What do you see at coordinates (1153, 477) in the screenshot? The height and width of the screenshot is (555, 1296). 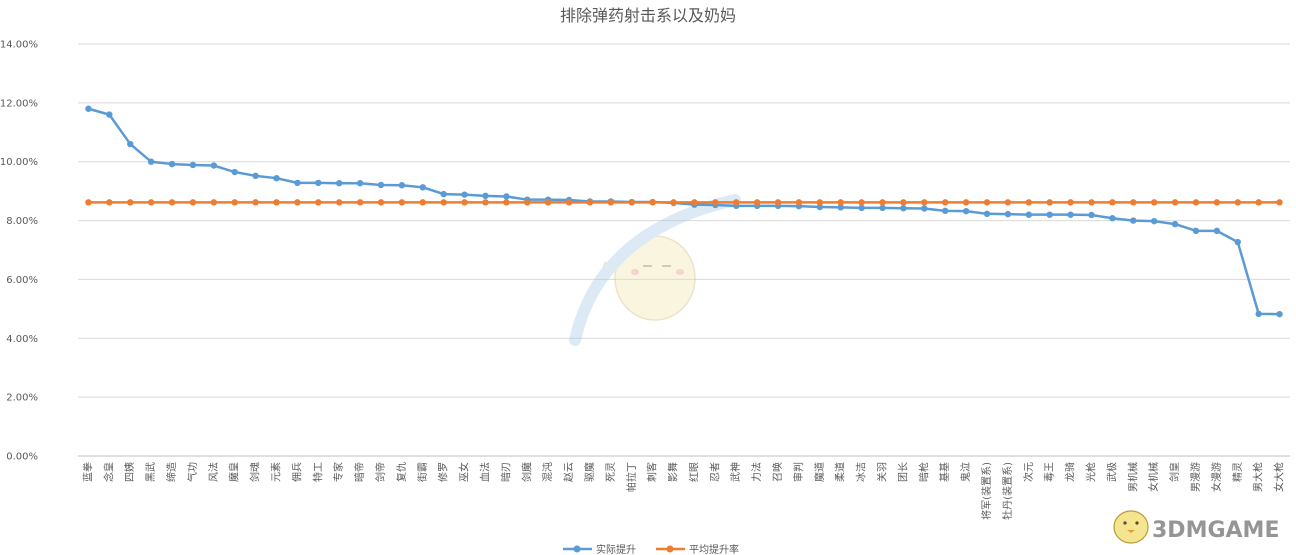 I see `x-tick-label: 女机械` at bounding box center [1153, 477].